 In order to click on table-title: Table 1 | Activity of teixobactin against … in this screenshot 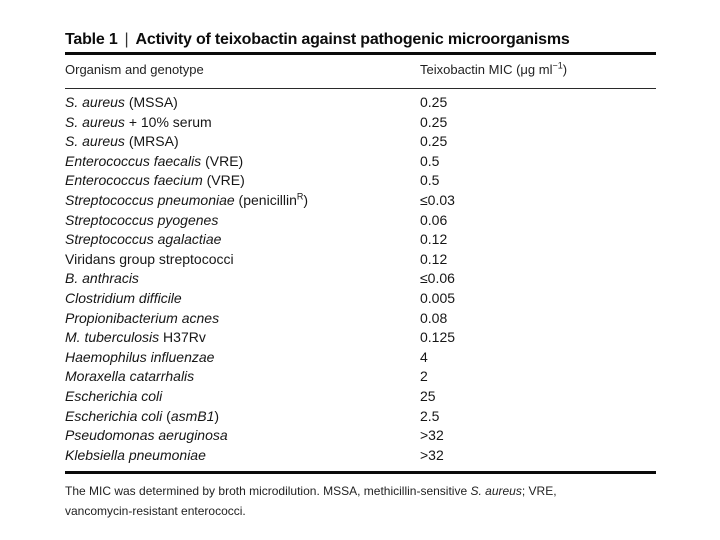, I will do `click(360, 39)`.